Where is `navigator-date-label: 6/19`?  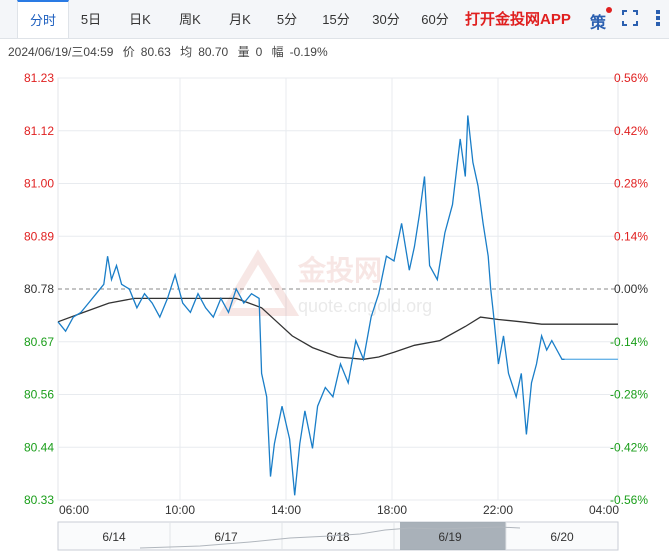 navigator-date-label: 6/19 is located at coordinates (450, 537).